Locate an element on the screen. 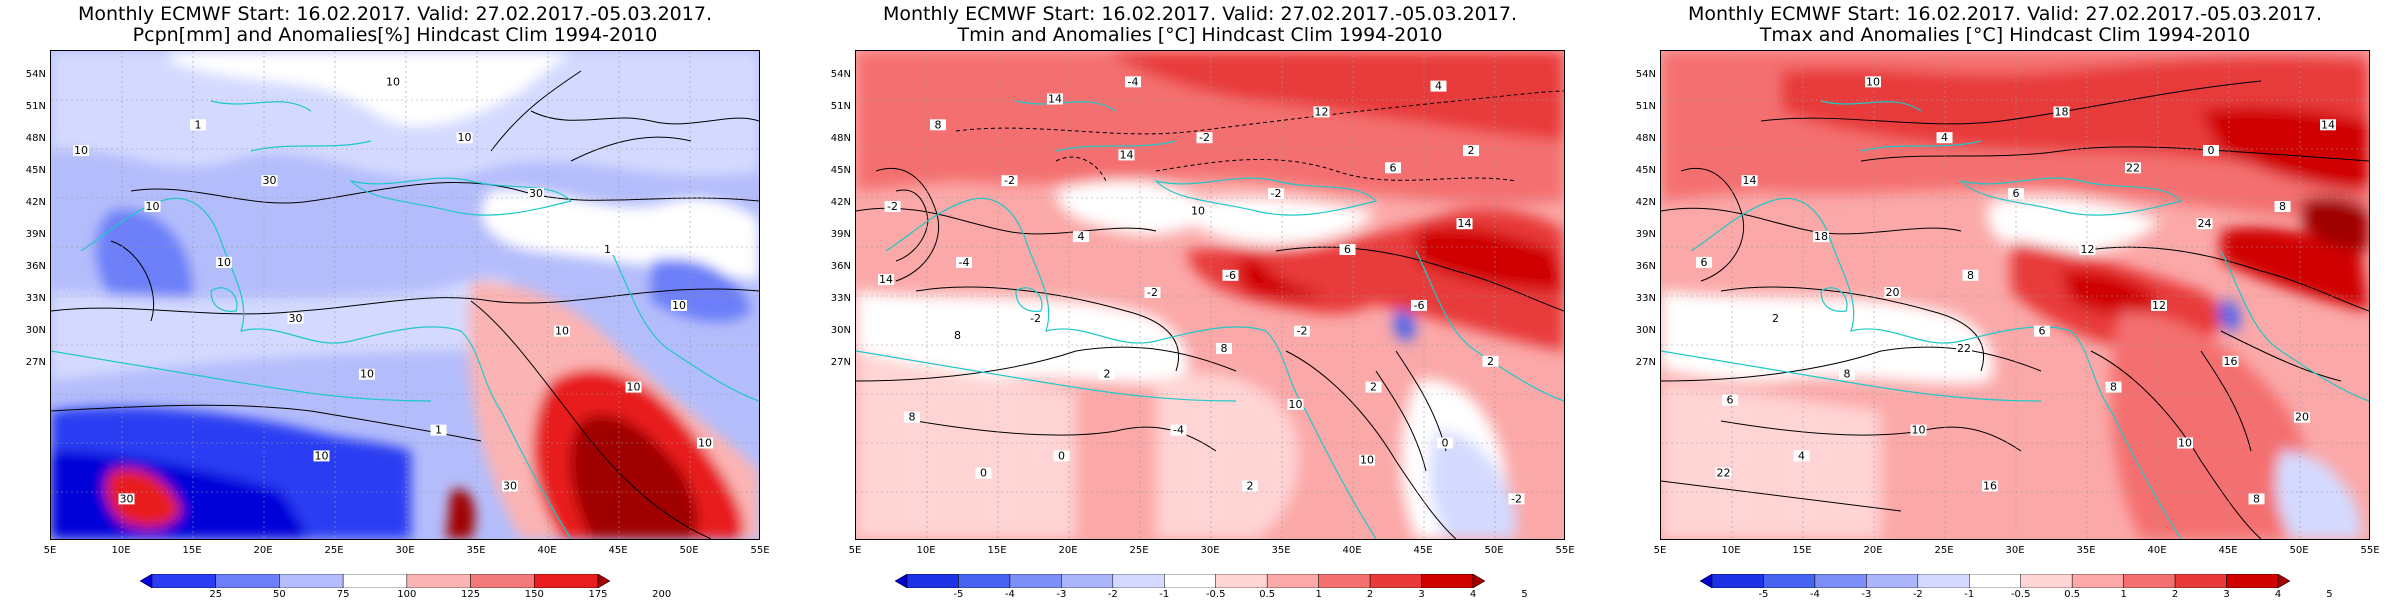  colorbar-tick-label: 200 is located at coordinates (662, 594).